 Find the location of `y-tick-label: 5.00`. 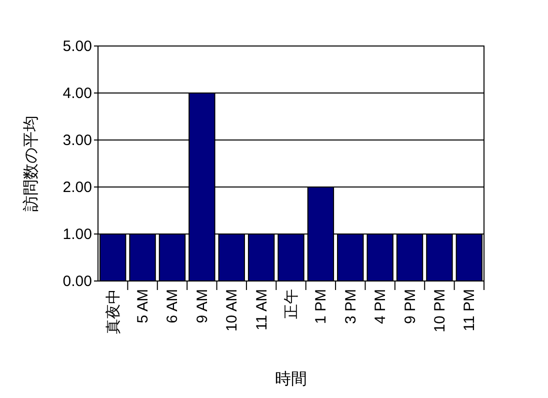

y-tick-label: 5.00 is located at coordinates (77, 46).